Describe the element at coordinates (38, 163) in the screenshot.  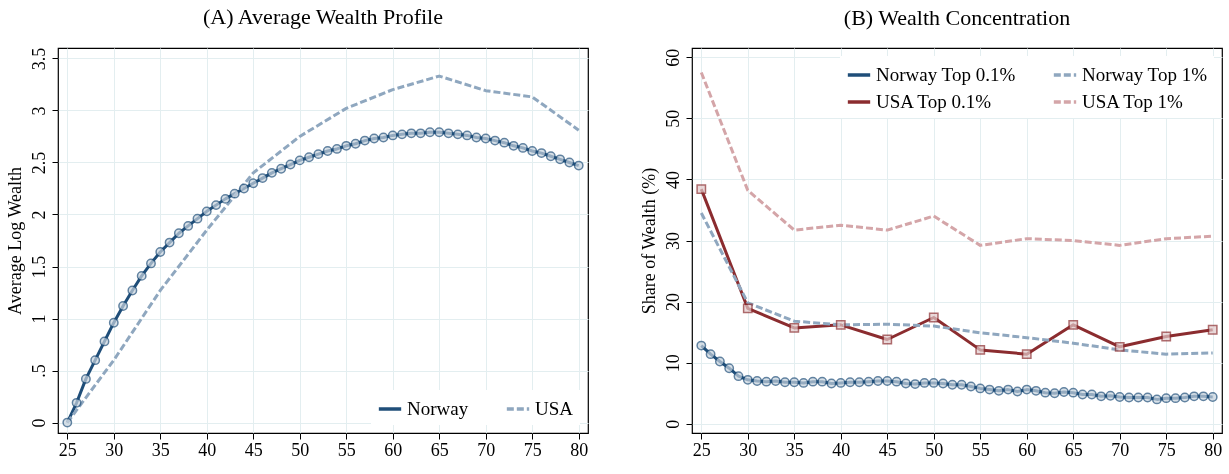
I see `y-tick-label: 2.5` at that location.